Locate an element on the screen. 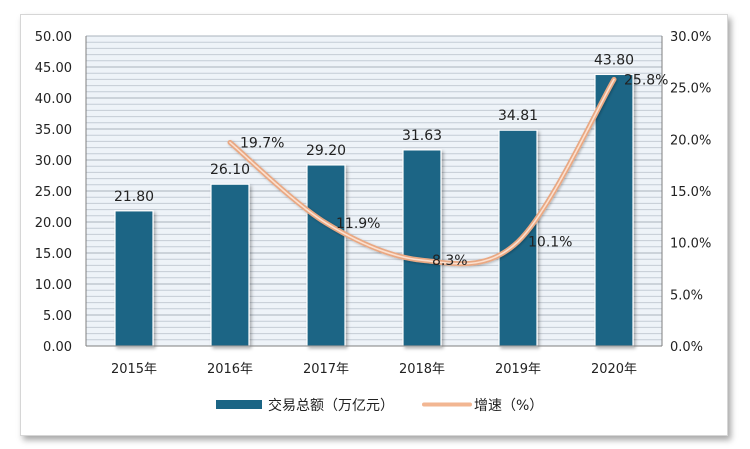 This screenshot has width=750, height=449. y-left-tick-label: 20.00 is located at coordinates (53, 223).